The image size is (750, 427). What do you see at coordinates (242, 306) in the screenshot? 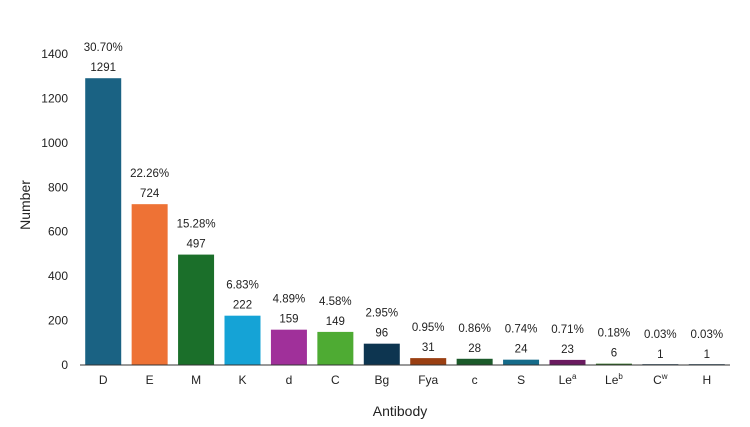
I see `value-label: 222` at bounding box center [242, 306].